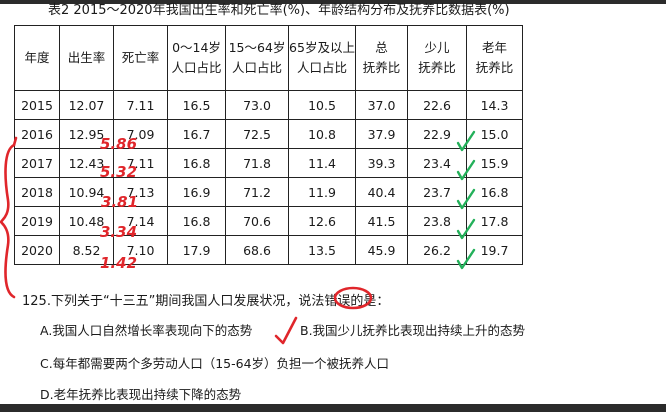  Describe the element at coordinates (257, 250) in the screenshot. I see `table-cell: 68.6` at that location.